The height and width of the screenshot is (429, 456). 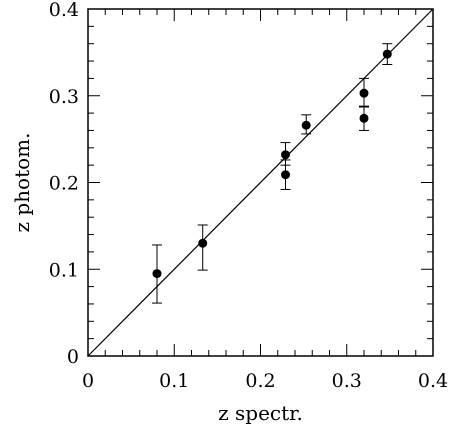 I want to click on y-tick-label: 0.2, so click(x=64, y=184).